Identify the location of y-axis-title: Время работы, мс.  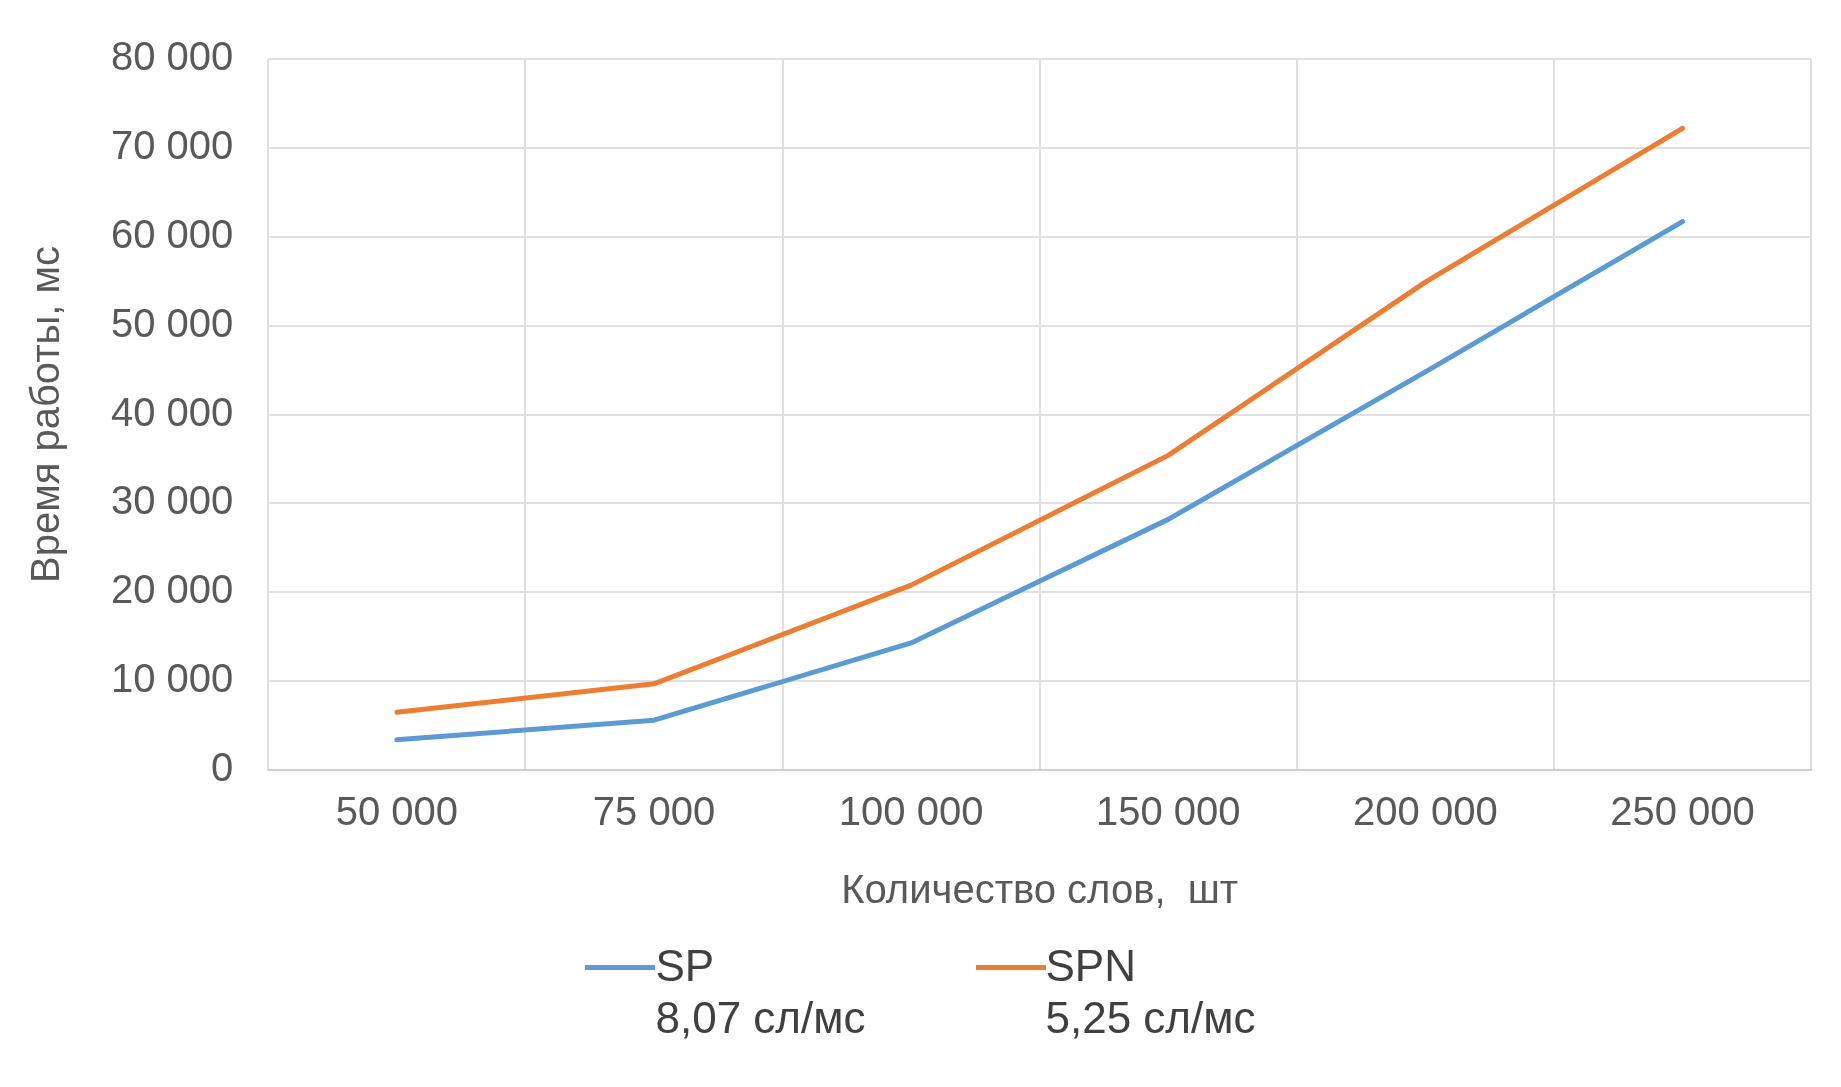
(45, 414).